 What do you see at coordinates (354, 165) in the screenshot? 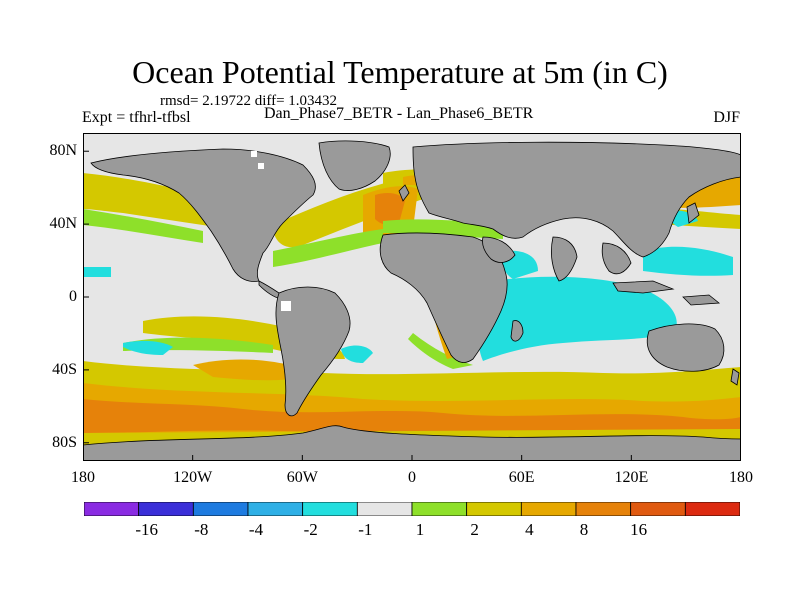
I see `greenland-land` at bounding box center [354, 165].